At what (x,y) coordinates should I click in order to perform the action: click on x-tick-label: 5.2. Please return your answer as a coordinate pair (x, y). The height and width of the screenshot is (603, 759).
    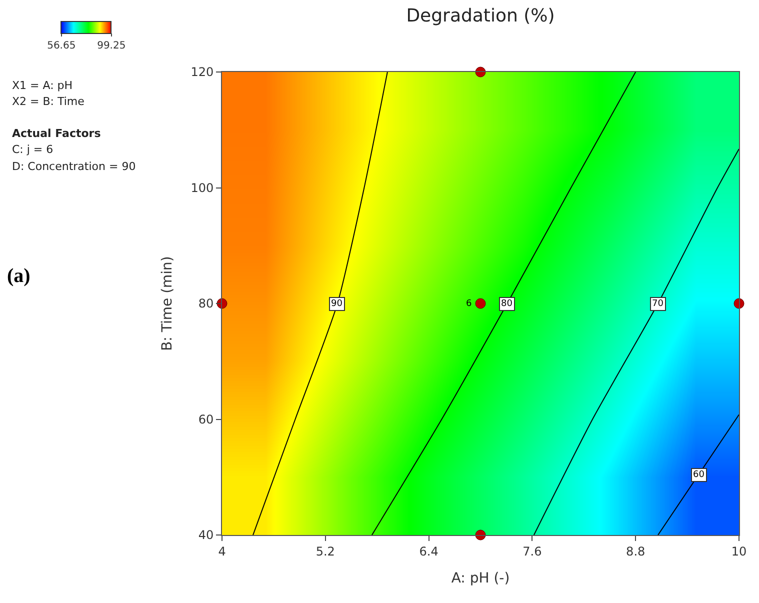
    Looking at the image, I should click on (325, 551).